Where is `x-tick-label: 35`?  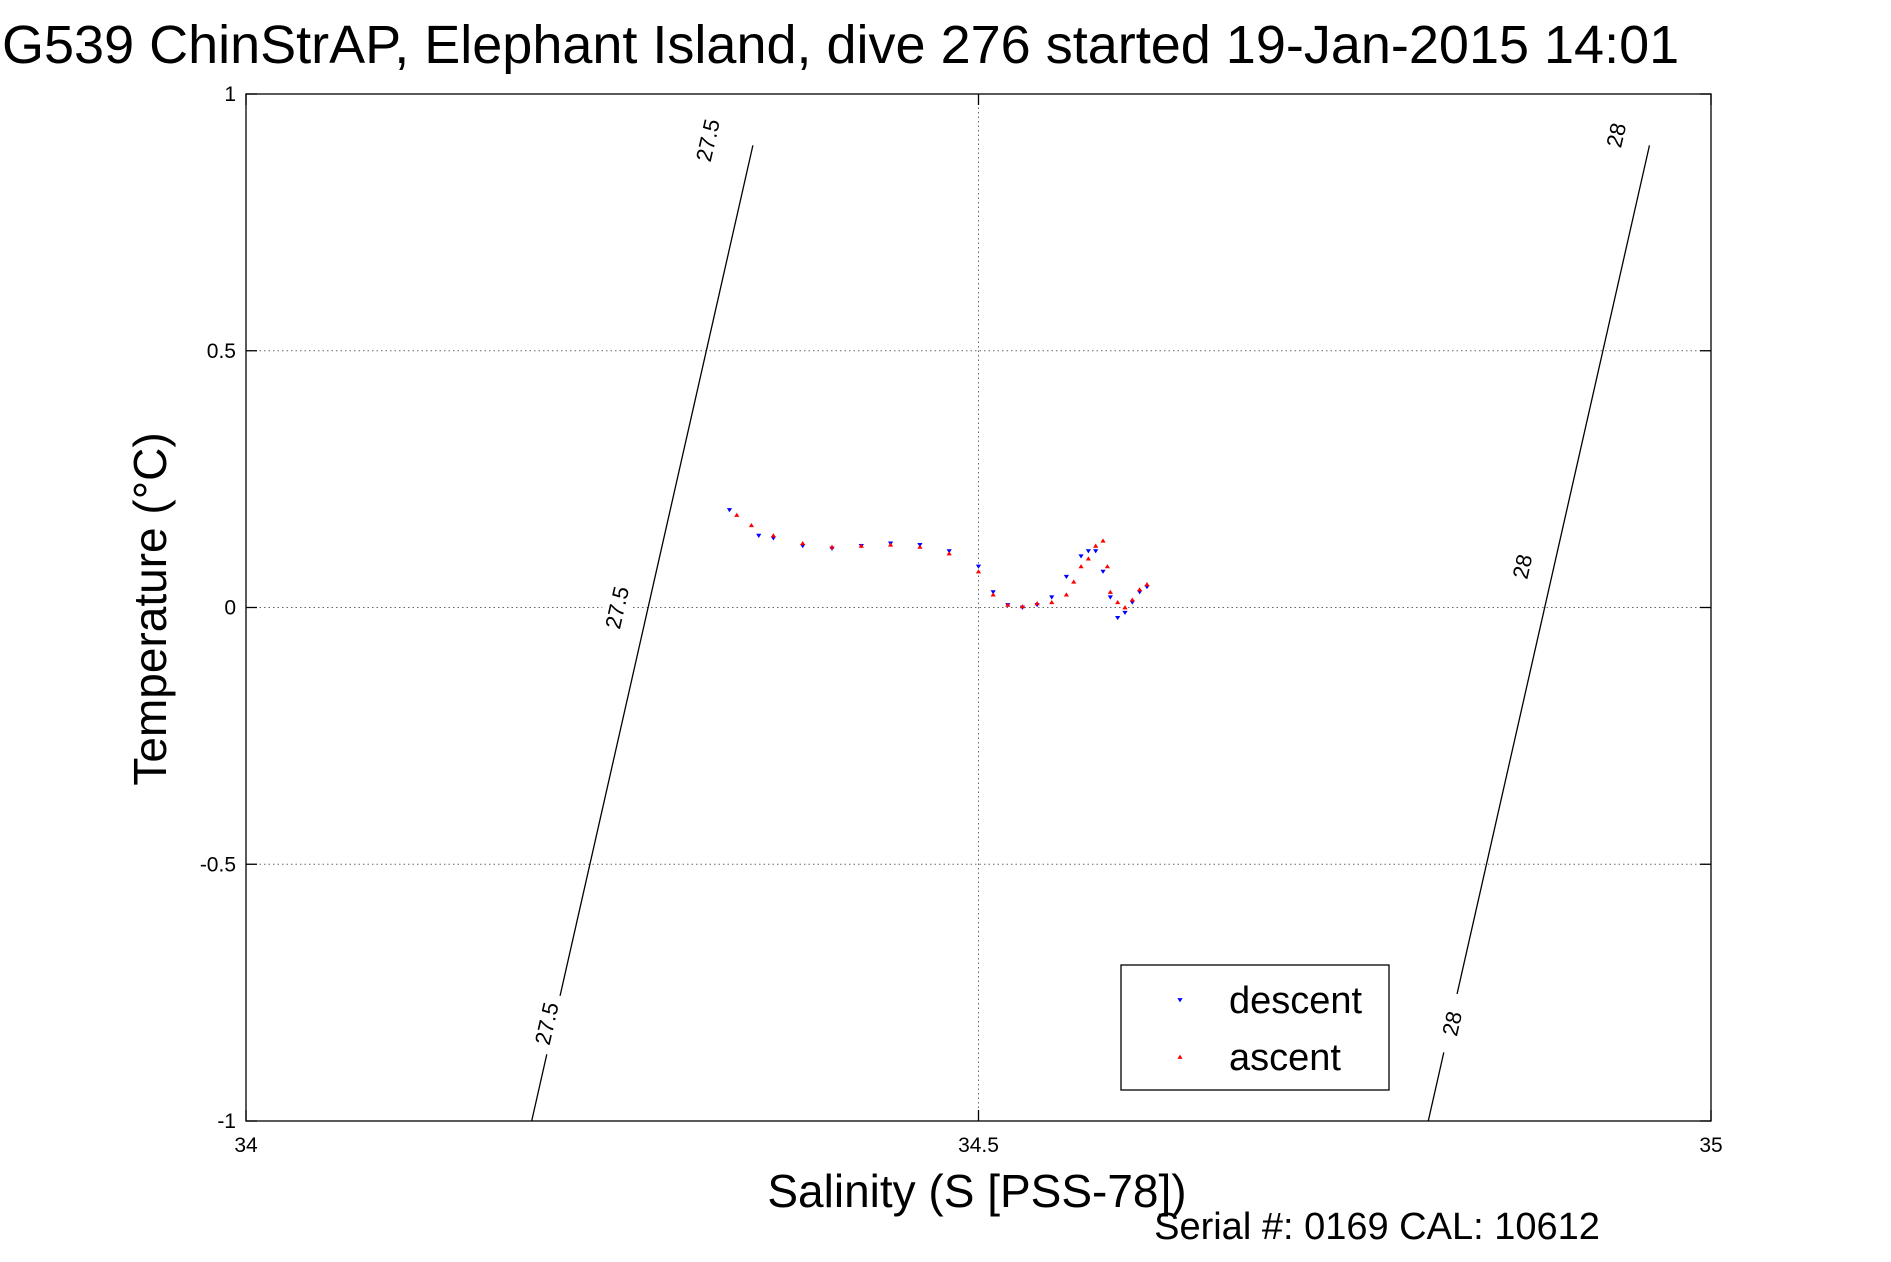 x-tick-label: 35 is located at coordinates (1710, 1145).